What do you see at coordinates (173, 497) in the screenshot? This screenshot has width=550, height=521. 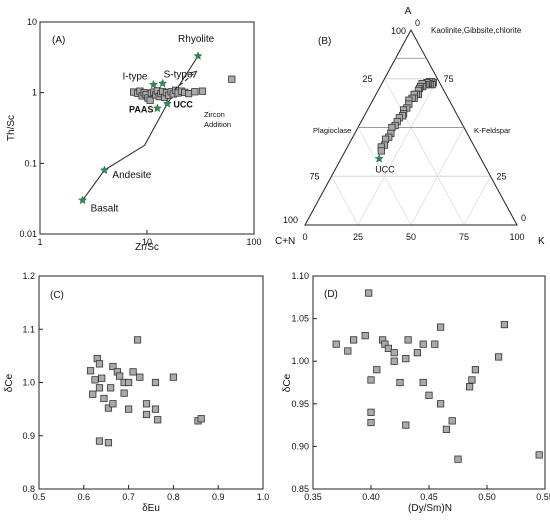 I see `panel-c-x-tick-label: 0.8` at bounding box center [173, 497].